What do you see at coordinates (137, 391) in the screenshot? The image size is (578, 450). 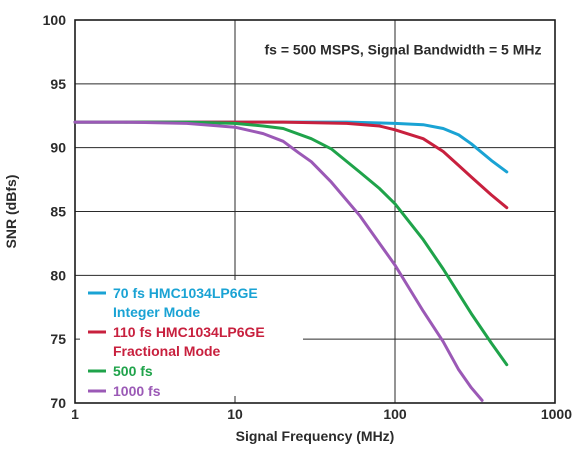 I see `legend-label: 1000 fs` at bounding box center [137, 391].